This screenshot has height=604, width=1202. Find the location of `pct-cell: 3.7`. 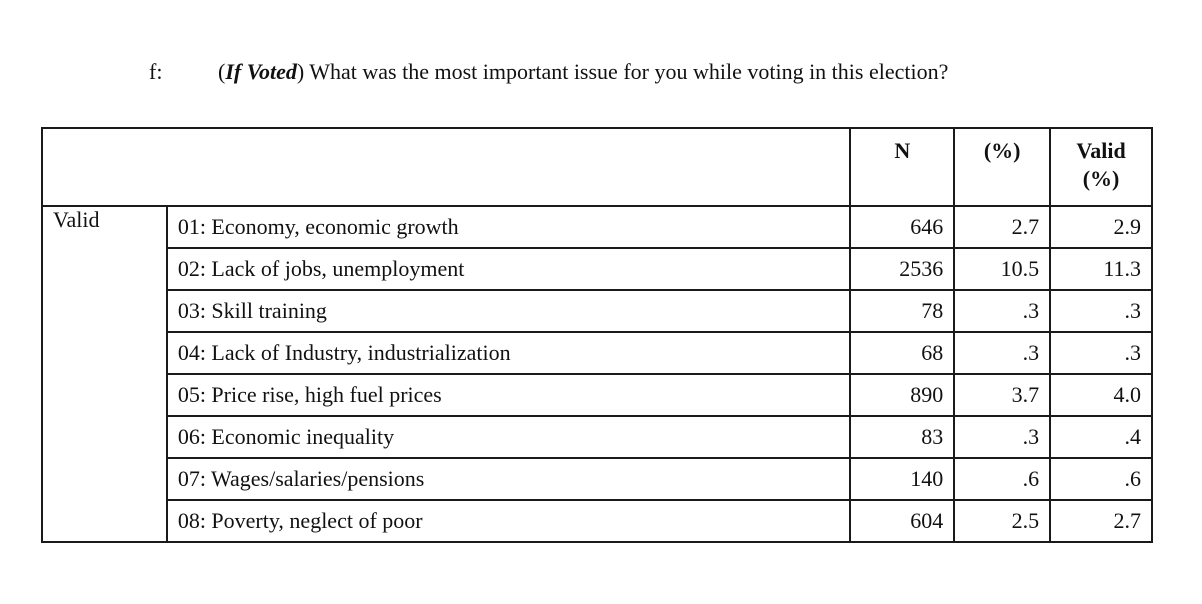

pct-cell: 3.7 is located at coordinates (1002, 395).